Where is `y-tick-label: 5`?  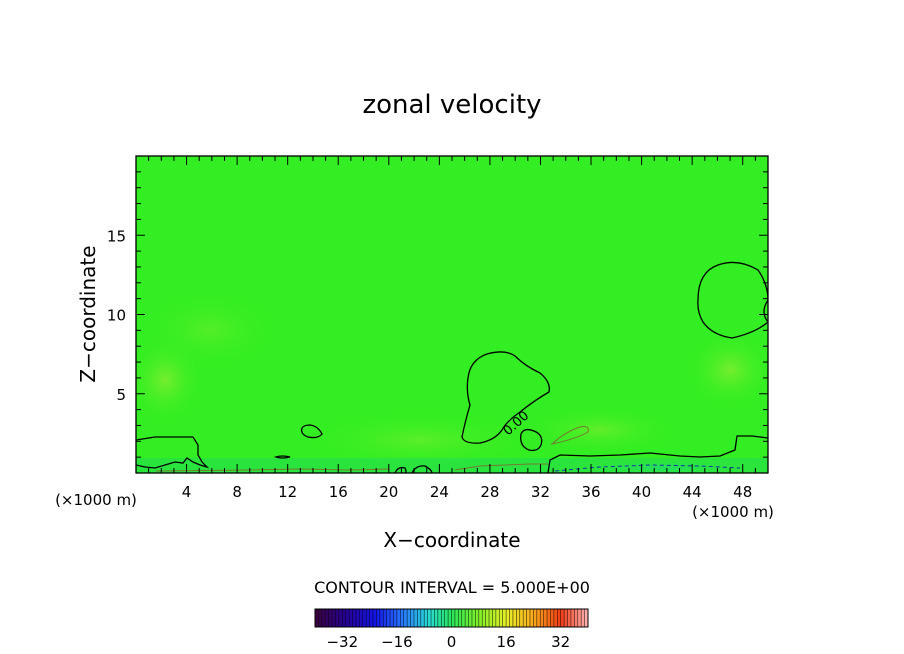
y-tick-label: 5 is located at coordinates (121, 395).